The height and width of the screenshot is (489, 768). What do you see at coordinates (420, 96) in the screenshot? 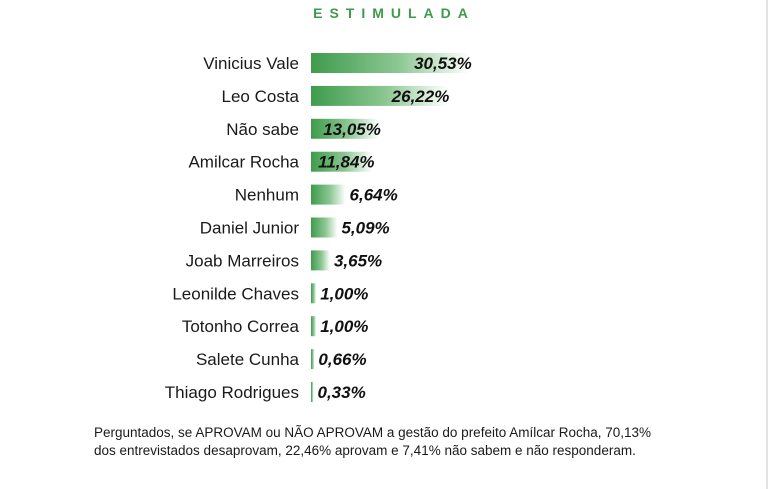
I see `value-label: 26,22%` at bounding box center [420, 96].